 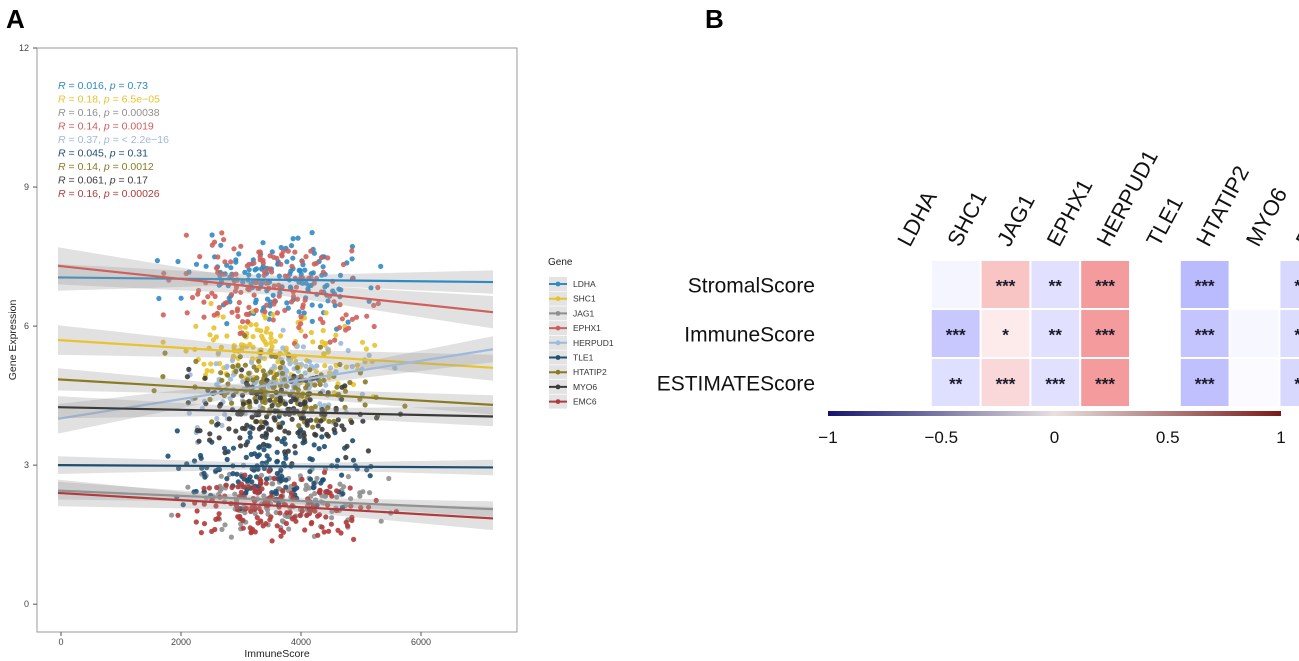 What do you see at coordinates (138, 167) in the screenshot?
I see `p-value: 0.0012` at bounding box center [138, 167].